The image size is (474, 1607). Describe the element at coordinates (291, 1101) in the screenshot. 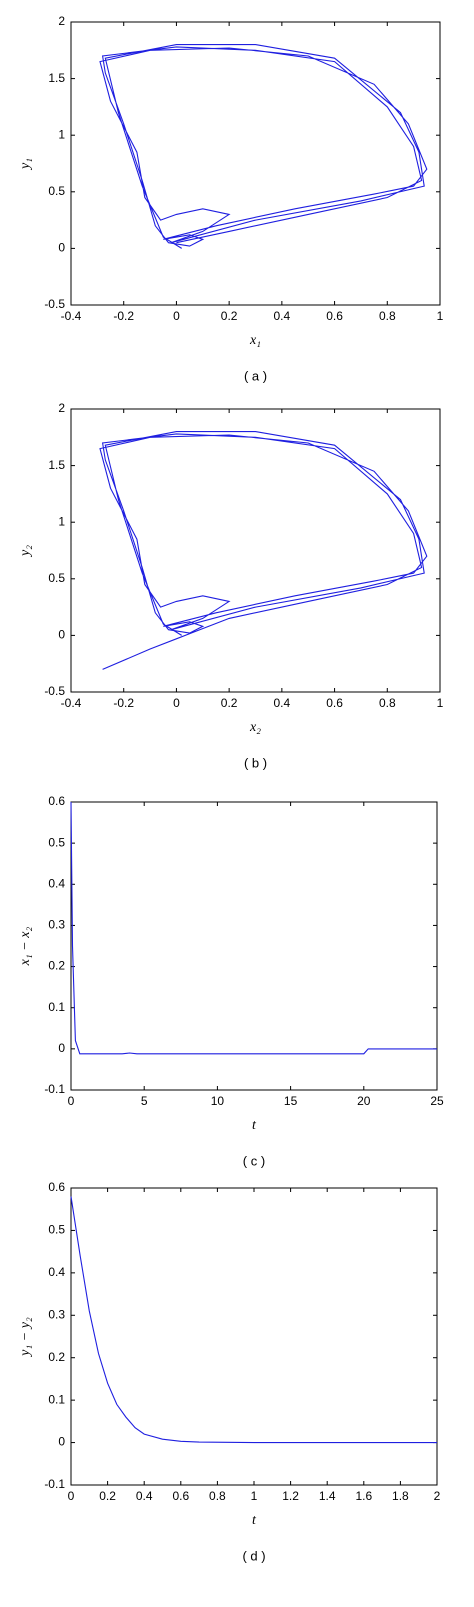

I see `x-tick-label: 15` at that location.